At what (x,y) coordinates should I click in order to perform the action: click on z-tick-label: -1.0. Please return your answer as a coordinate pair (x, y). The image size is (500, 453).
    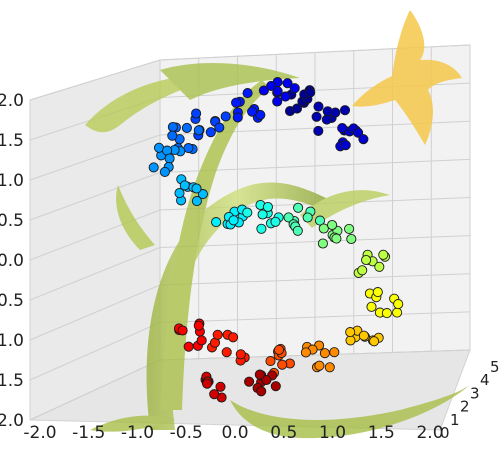
    Looking at the image, I should click on (12, 341).